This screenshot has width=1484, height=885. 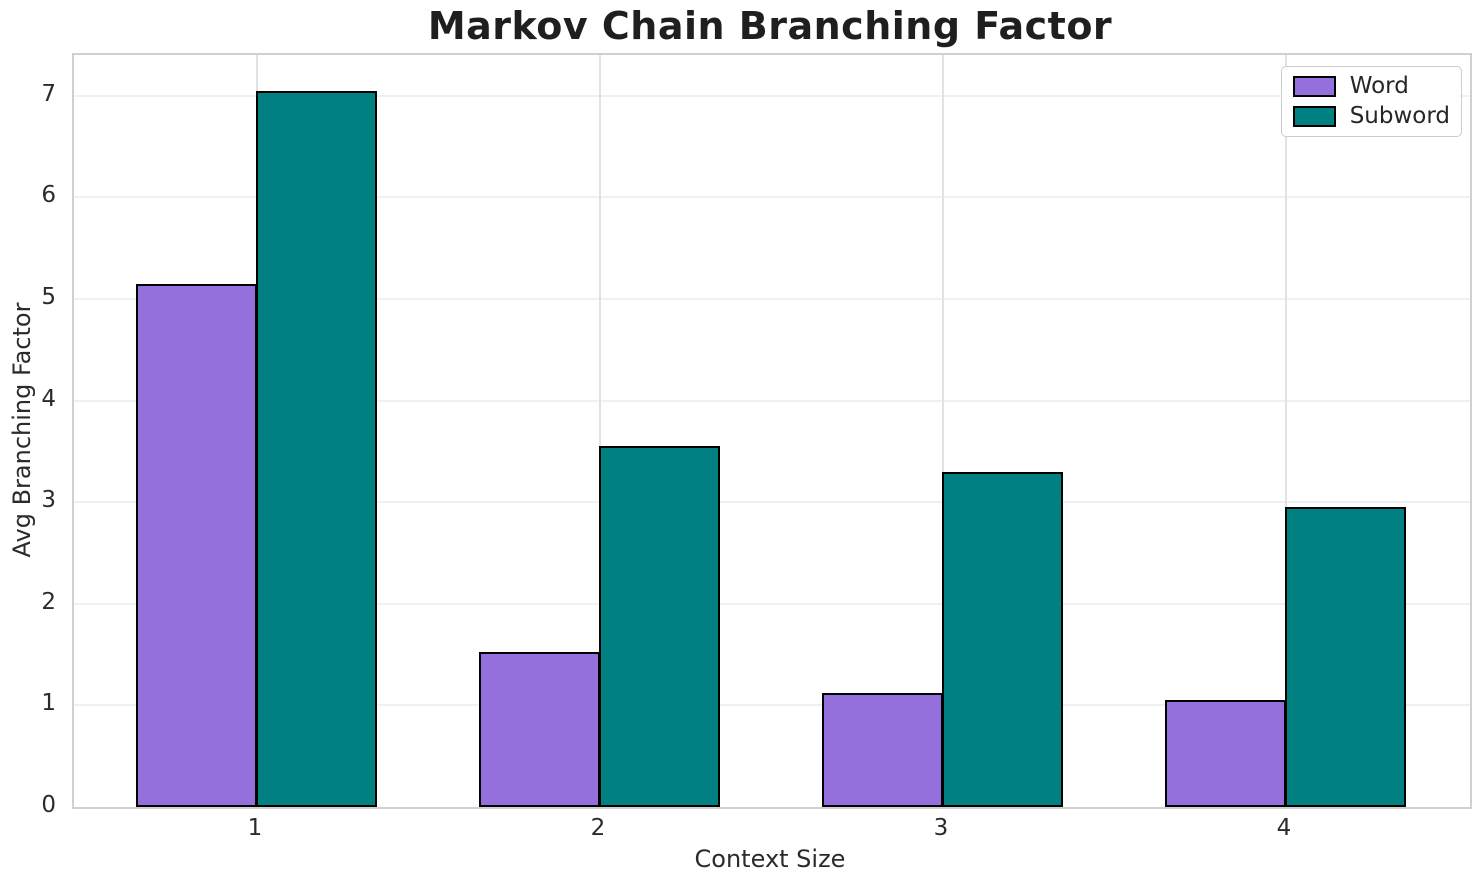 I want to click on gridline-vertical-x4, so click(x=1286, y=431).